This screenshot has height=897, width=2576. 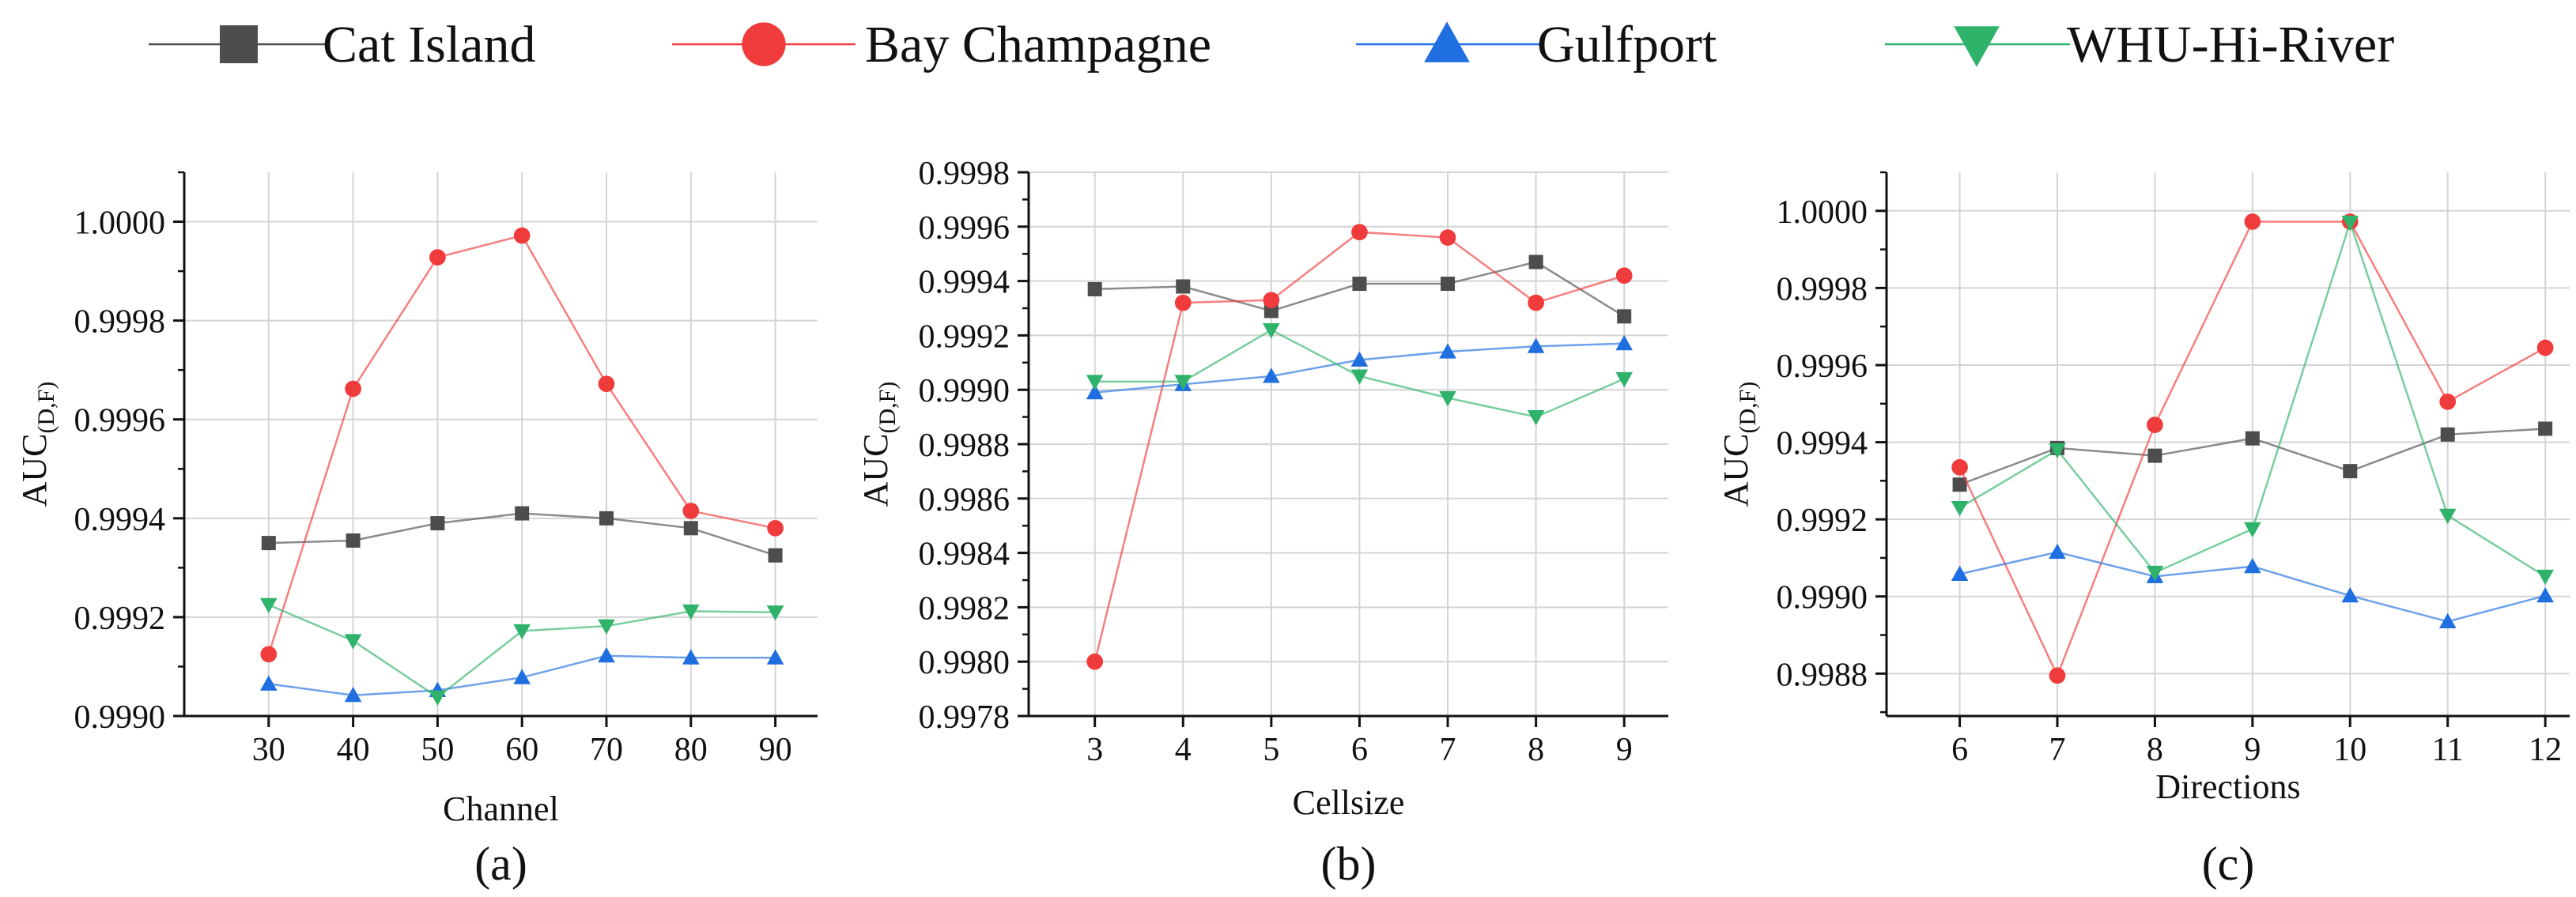 What do you see at coordinates (521, 750) in the screenshot?
I see `x-tick-label: 60` at bounding box center [521, 750].